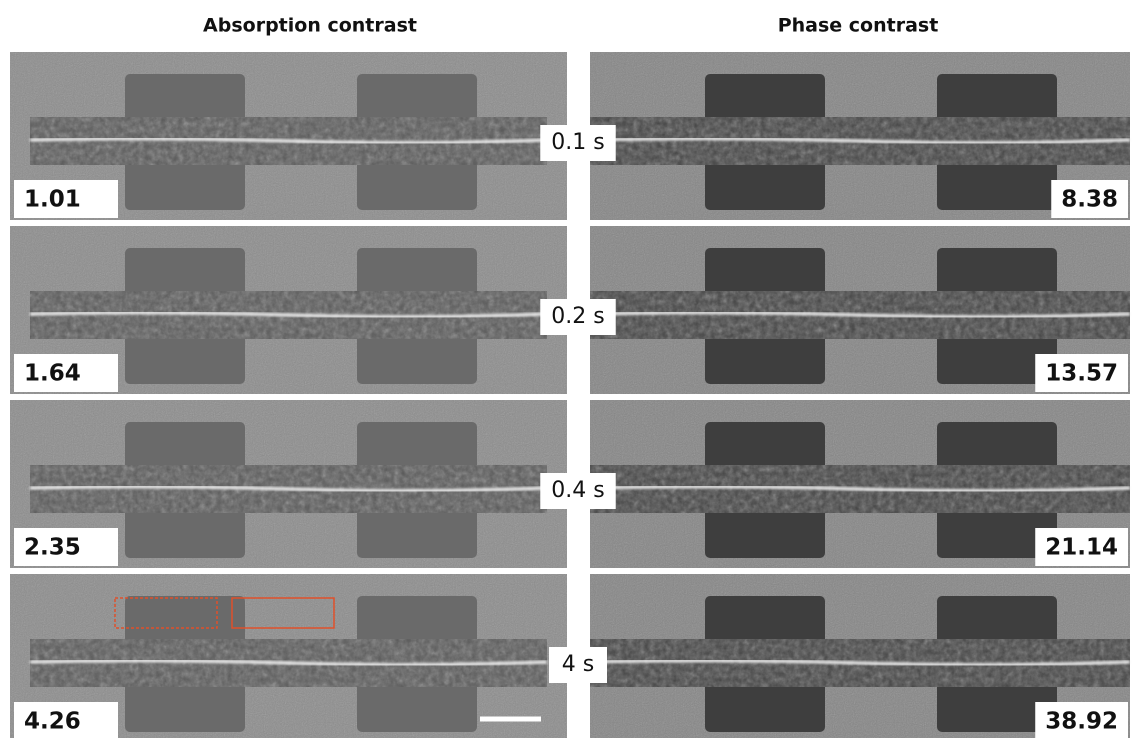 The height and width of the screenshot is (738, 1133). I want to click on exposure-time: 0.2 s, so click(577, 316).